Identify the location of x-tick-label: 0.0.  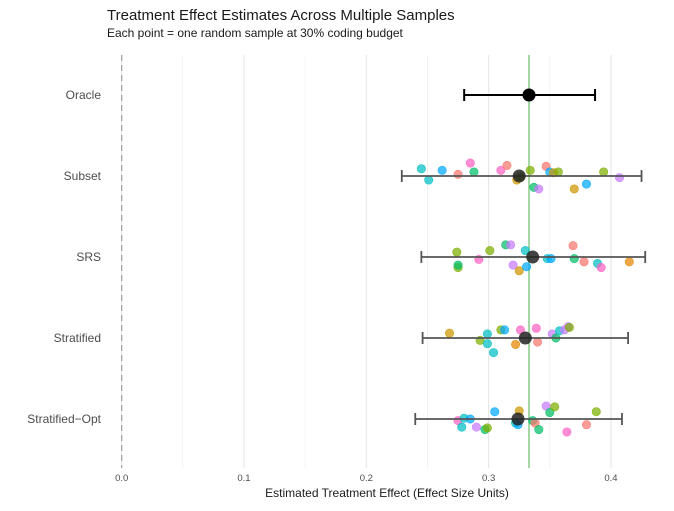
(121, 478).